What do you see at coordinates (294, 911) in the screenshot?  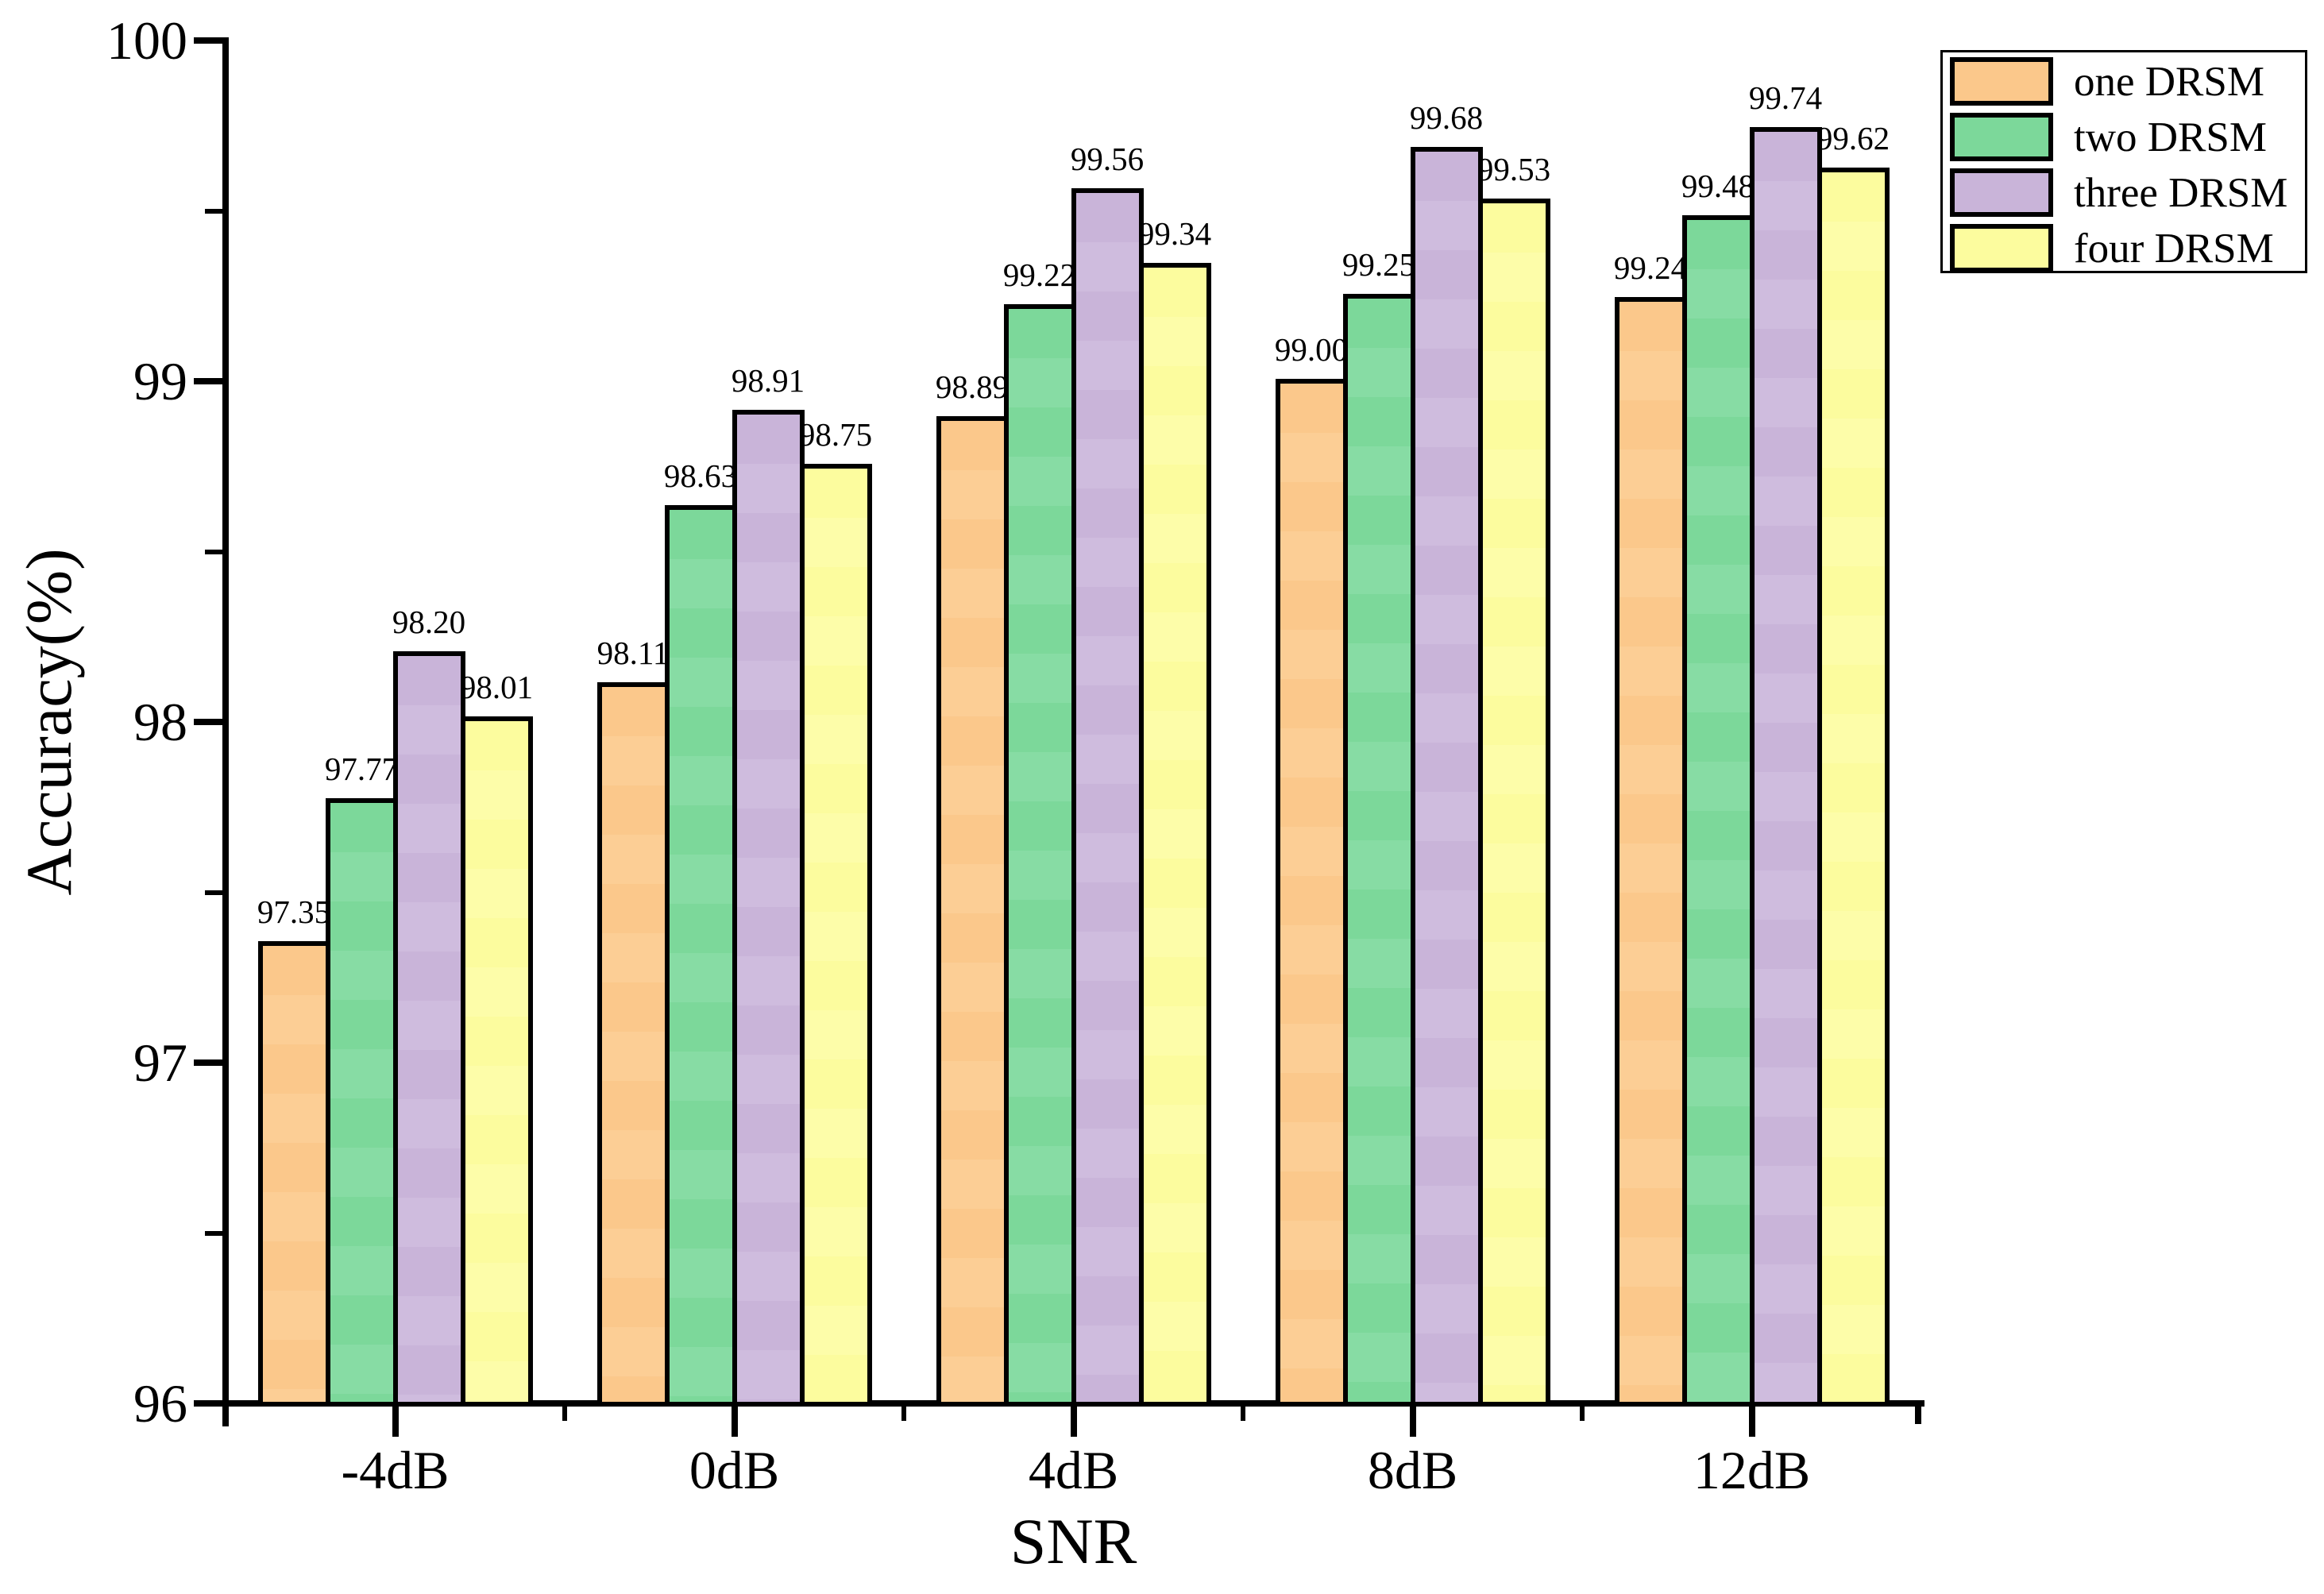 I see `bar-value-label: 97.35` at bounding box center [294, 911].